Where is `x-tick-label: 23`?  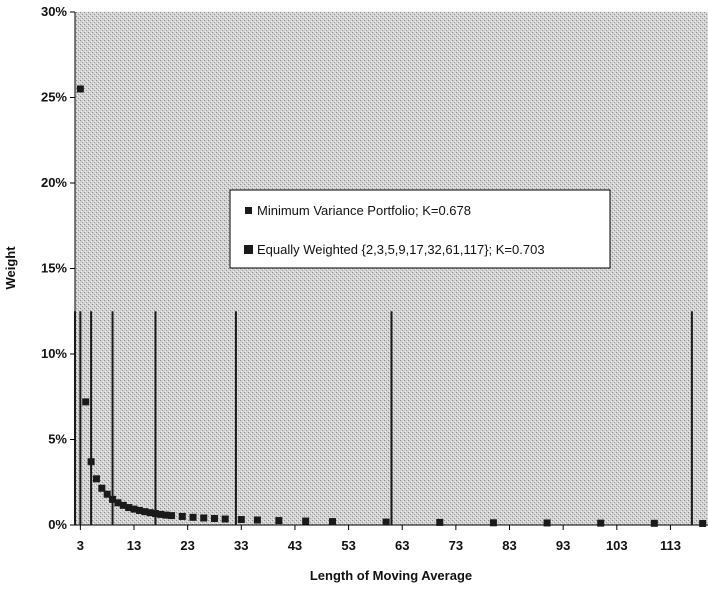 x-tick-label: 23 is located at coordinates (187, 545).